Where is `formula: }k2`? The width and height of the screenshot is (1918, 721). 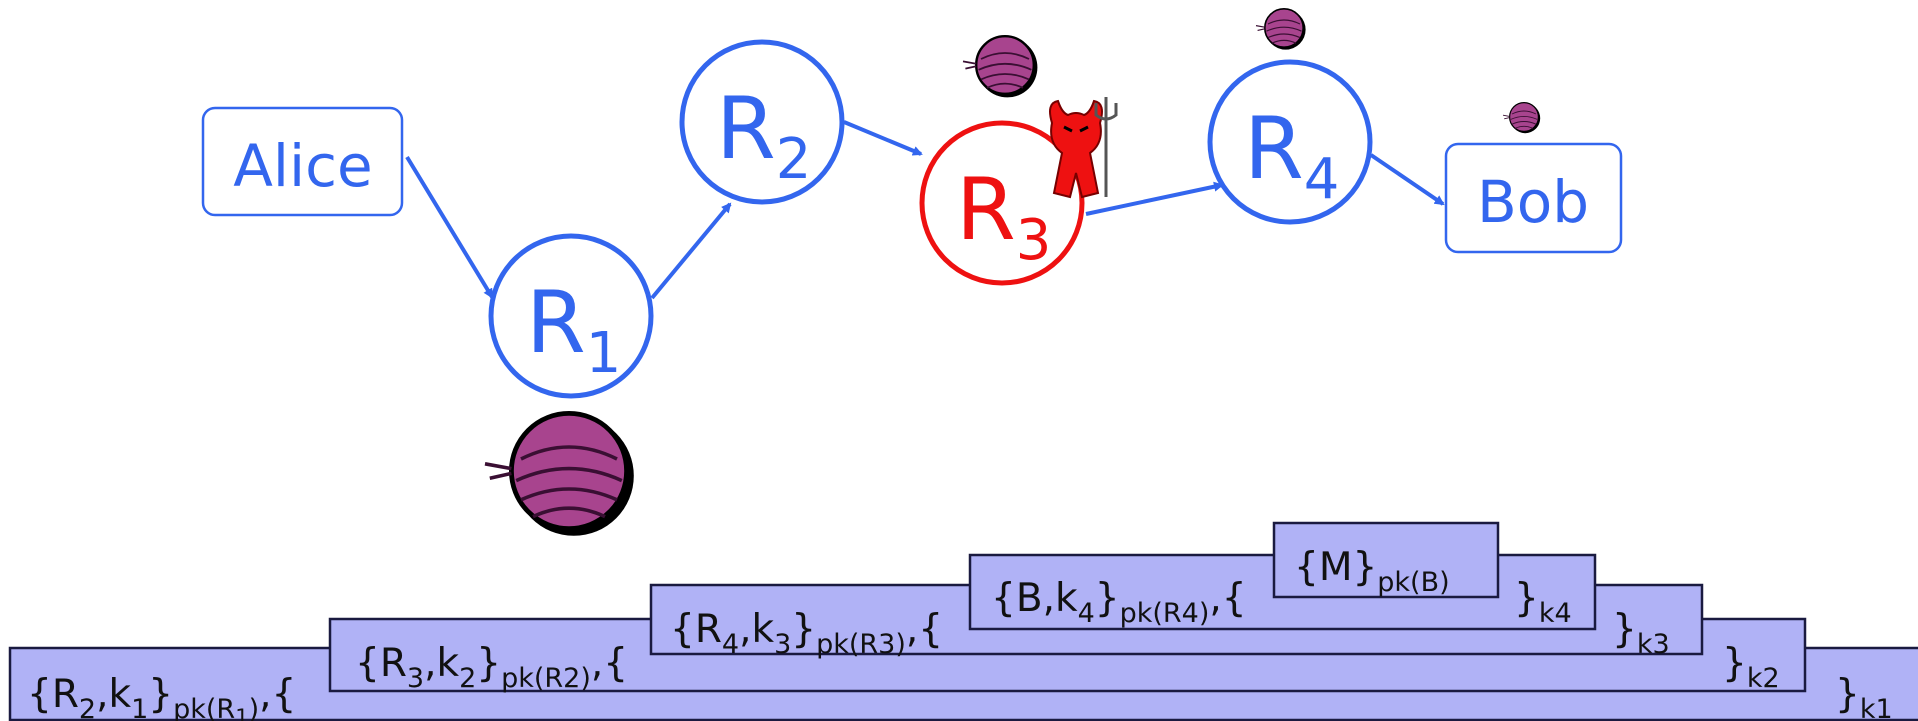
formula: }k2 is located at coordinates (1751, 667).